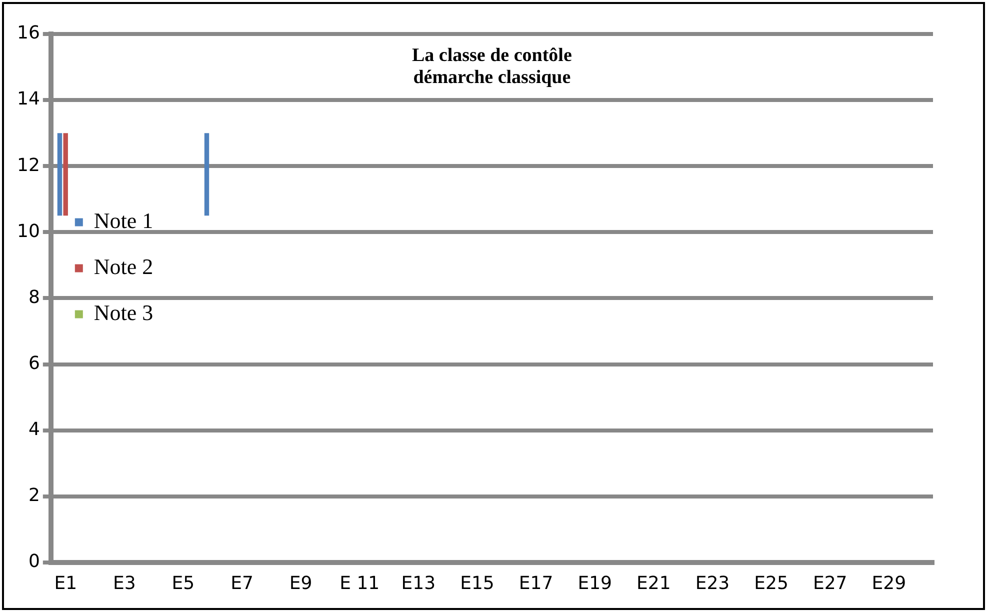  I want to click on legend-label: Note 2, so click(124, 266).